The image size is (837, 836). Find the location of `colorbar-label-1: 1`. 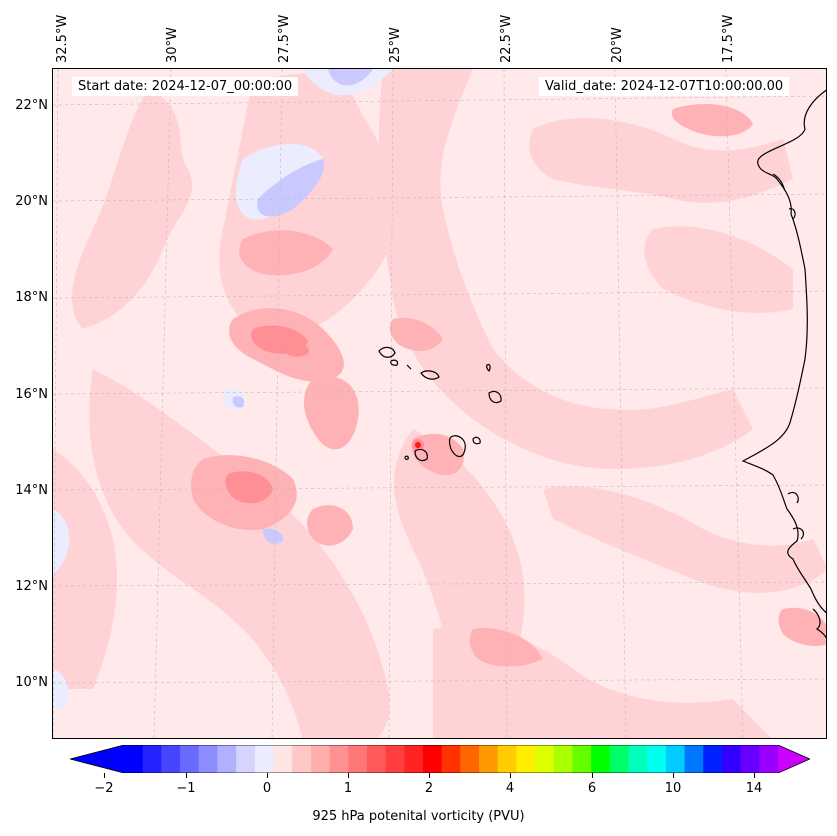

colorbar-label-1: 1 is located at coordinates (348, 788).